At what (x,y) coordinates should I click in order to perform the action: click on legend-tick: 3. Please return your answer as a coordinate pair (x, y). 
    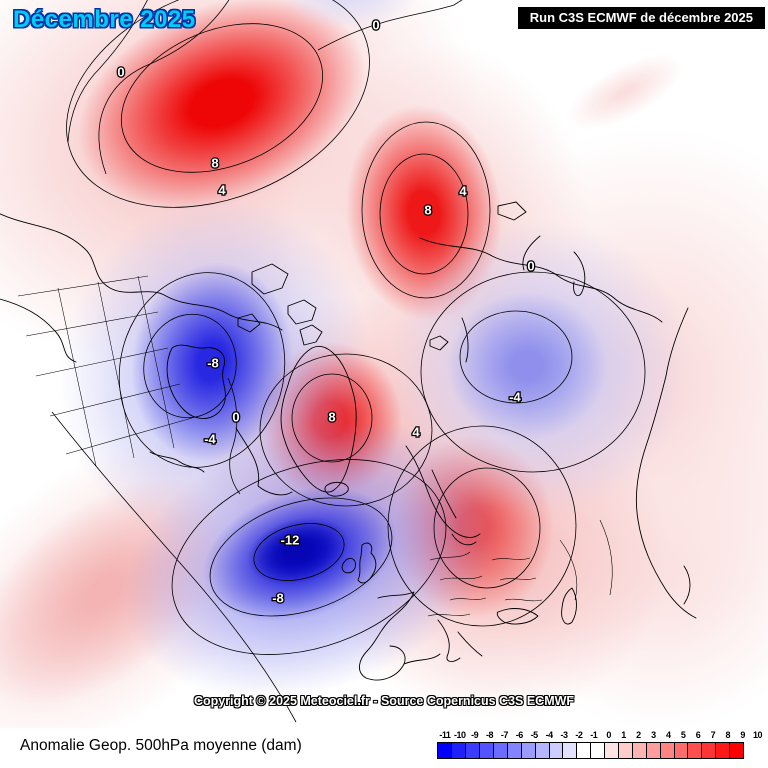
    Looking at the image, I should click on (653, 735).